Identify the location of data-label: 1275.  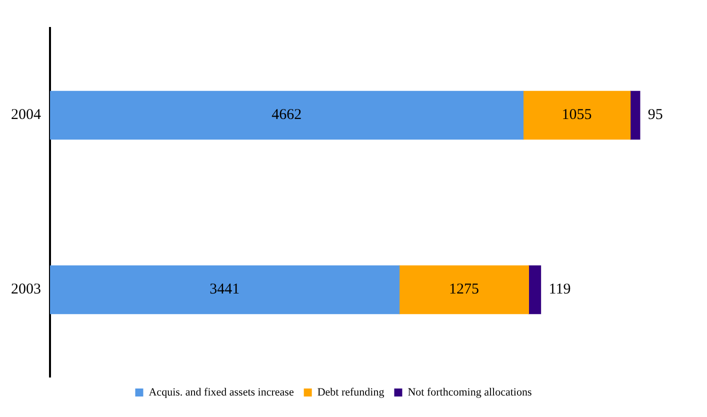
(463, 290).